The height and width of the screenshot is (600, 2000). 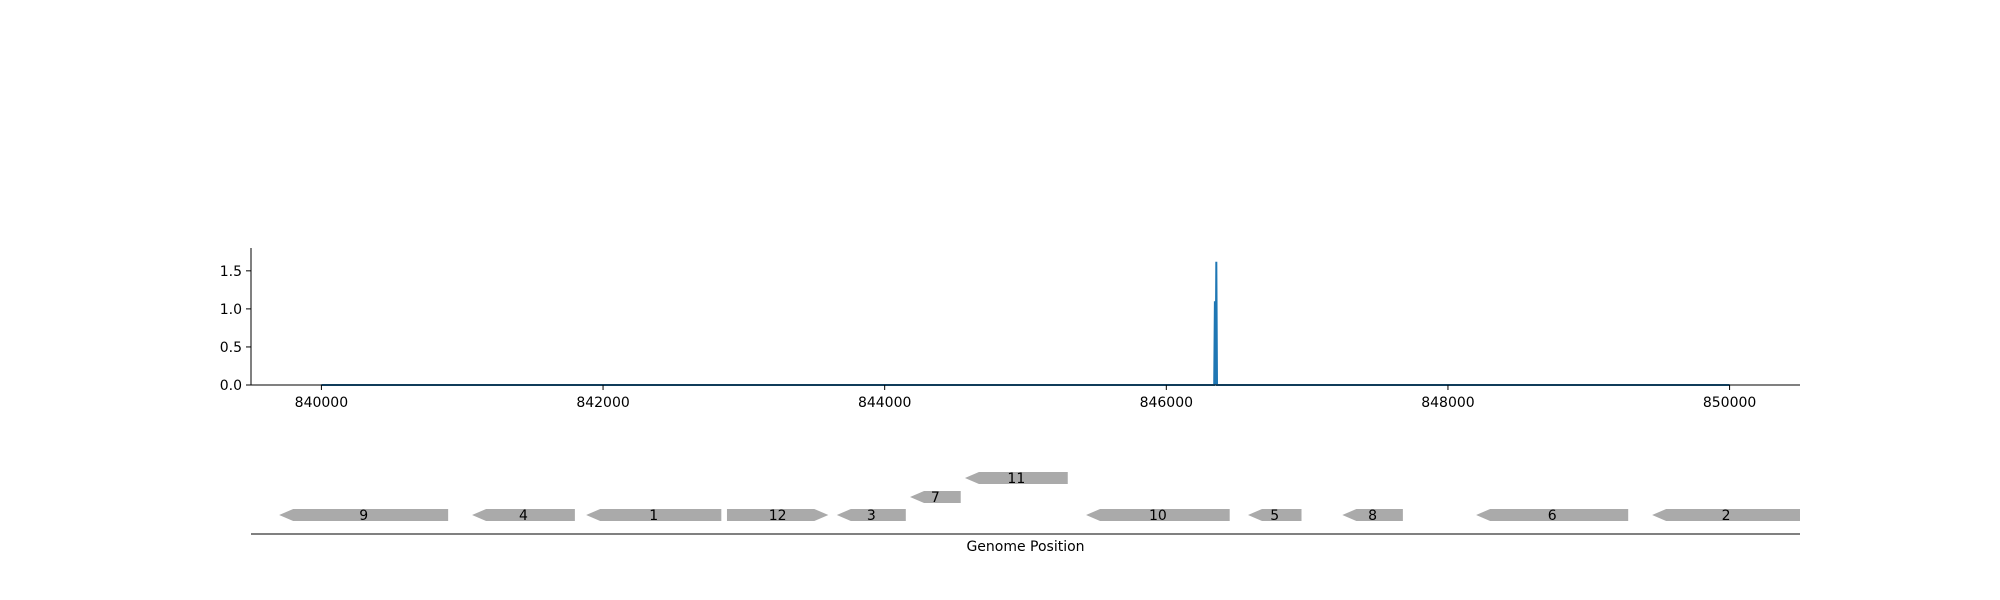 I want to click on x-tick-label: 846000, so click(x=1166, y=403).